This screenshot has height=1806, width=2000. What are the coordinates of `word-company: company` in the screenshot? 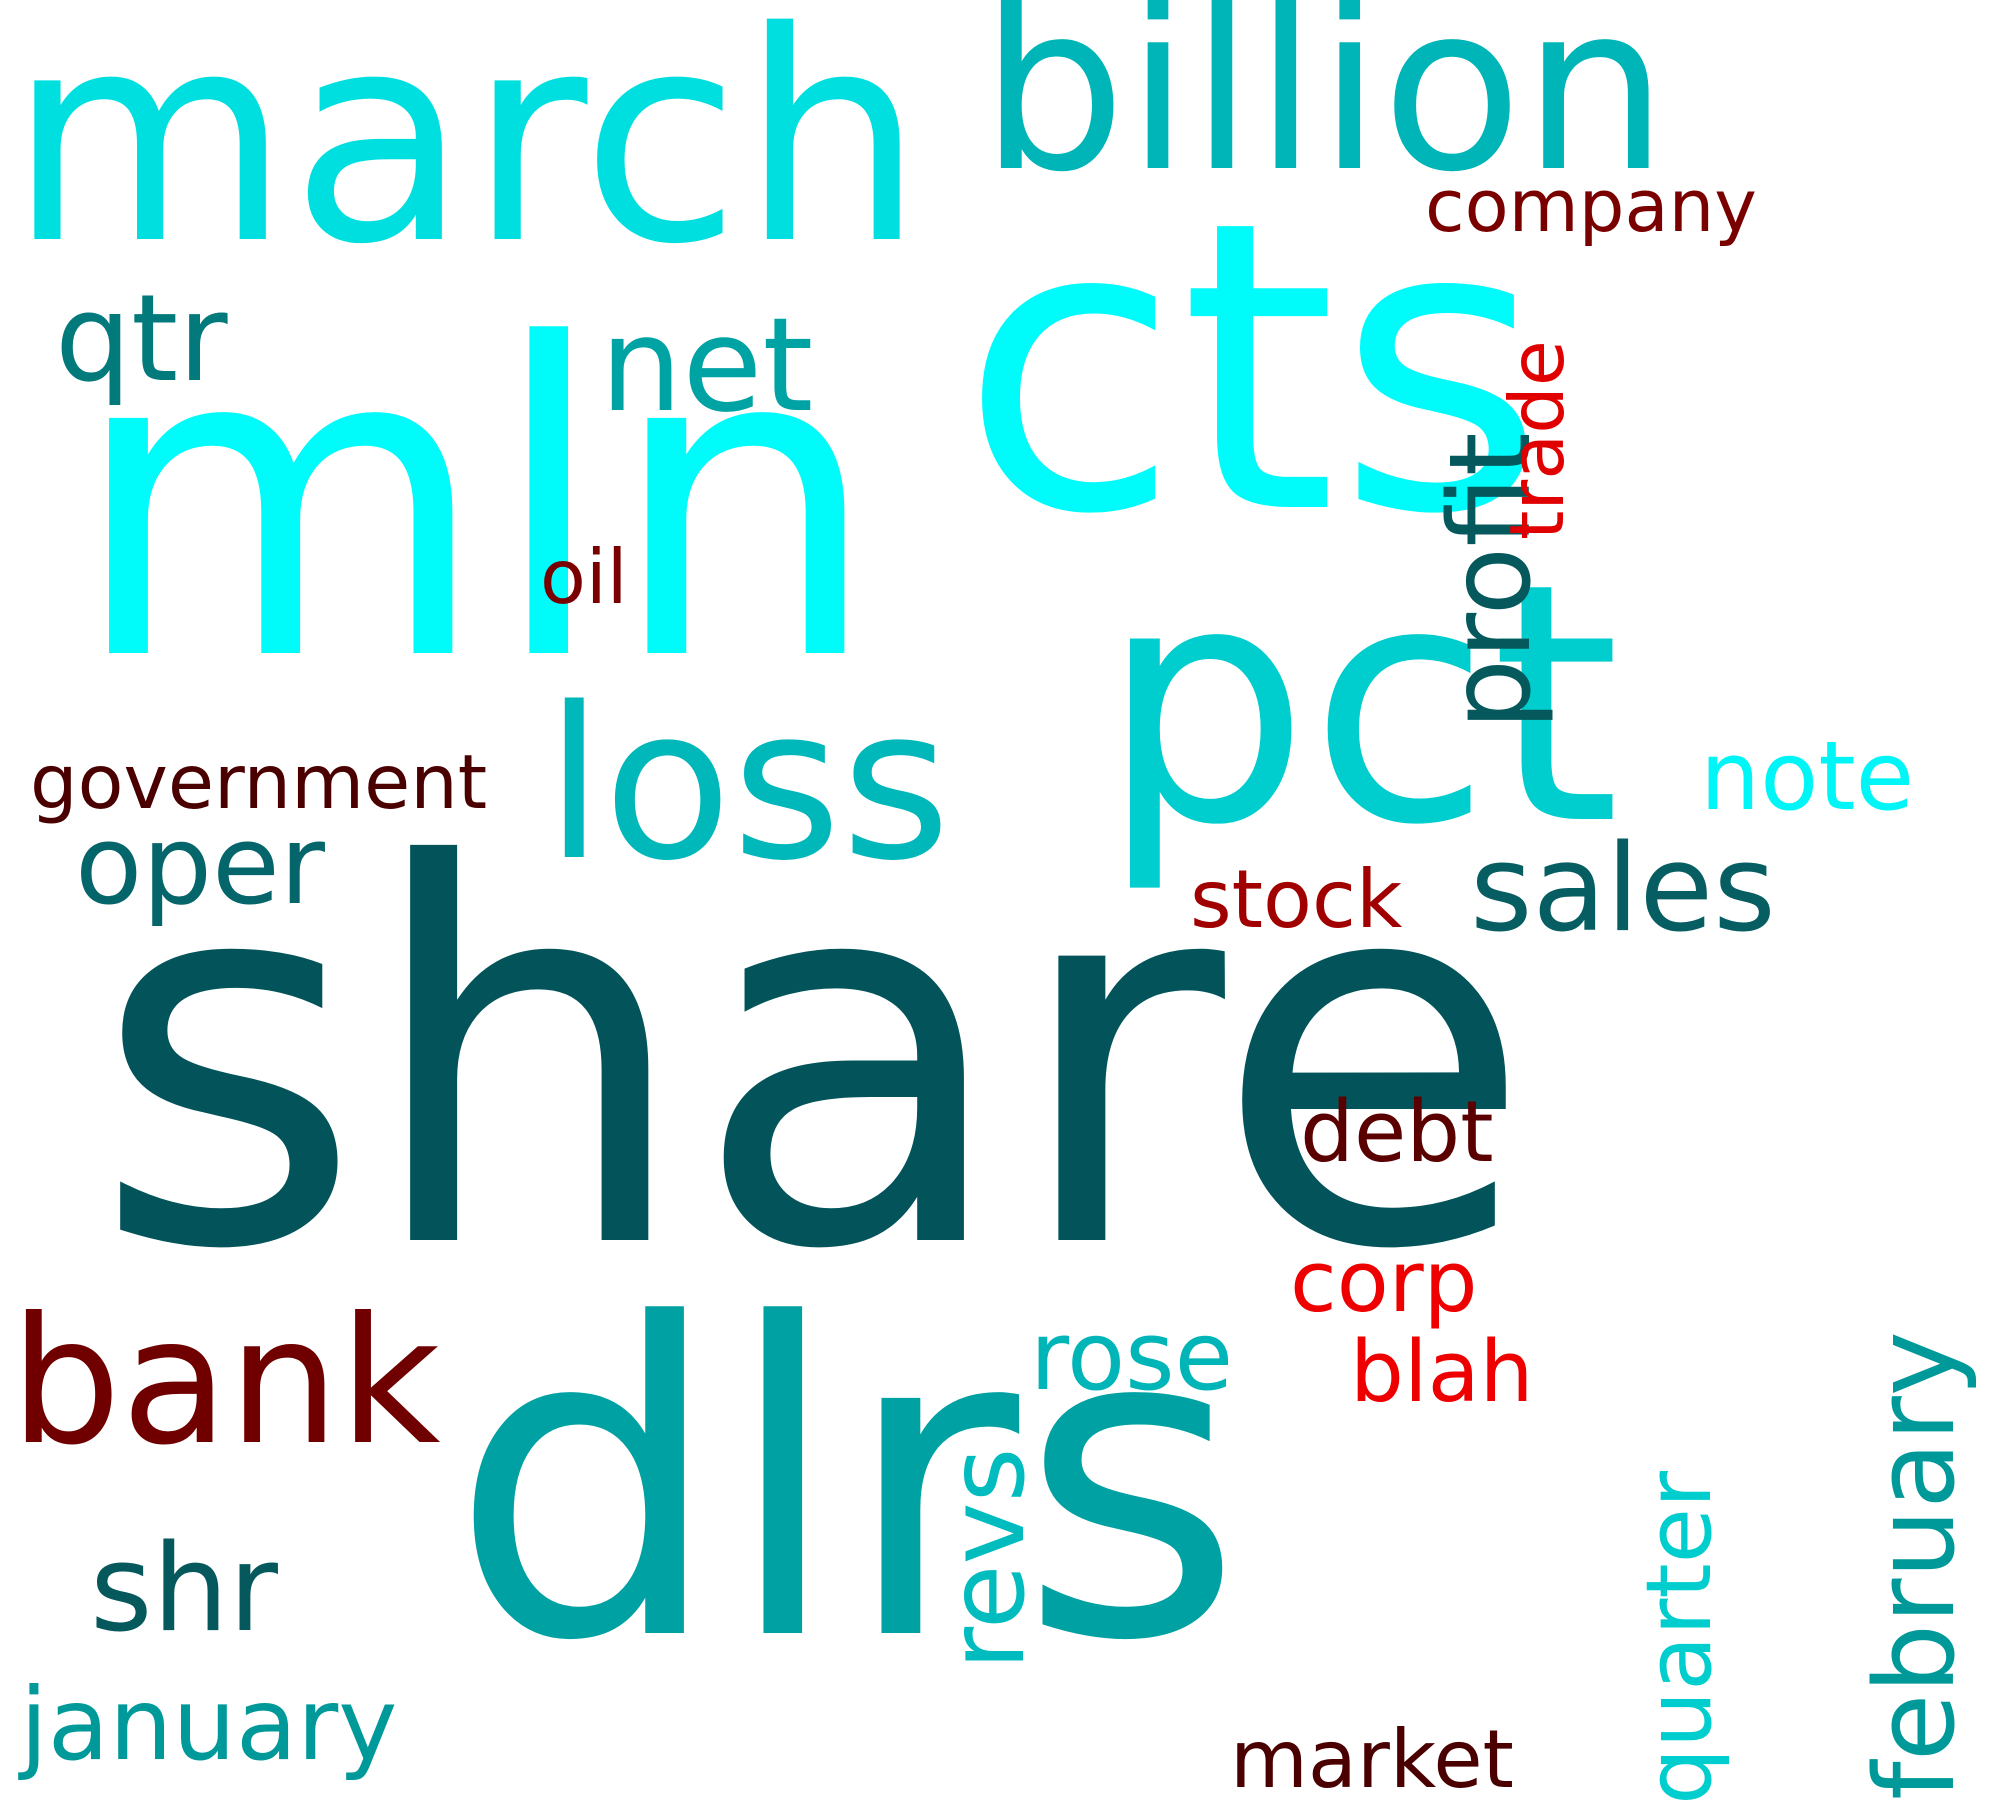 It's located at (1591, 206).